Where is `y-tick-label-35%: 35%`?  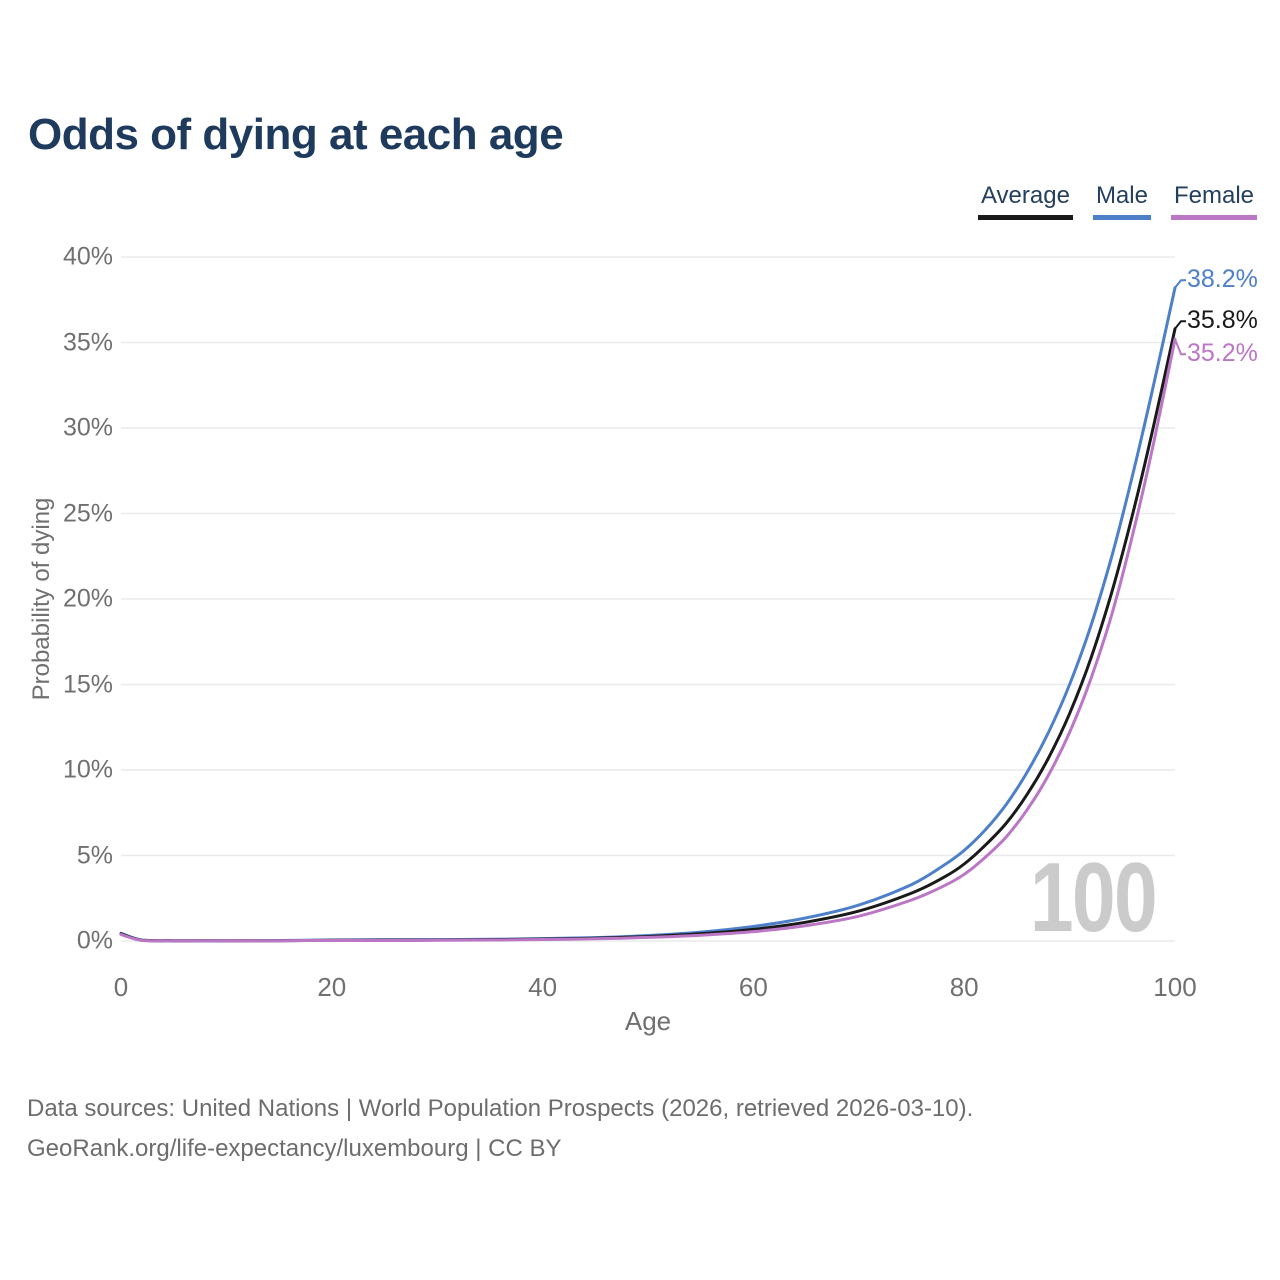 y-tick-label-35%: 35% is located at coordinates (87, 342).